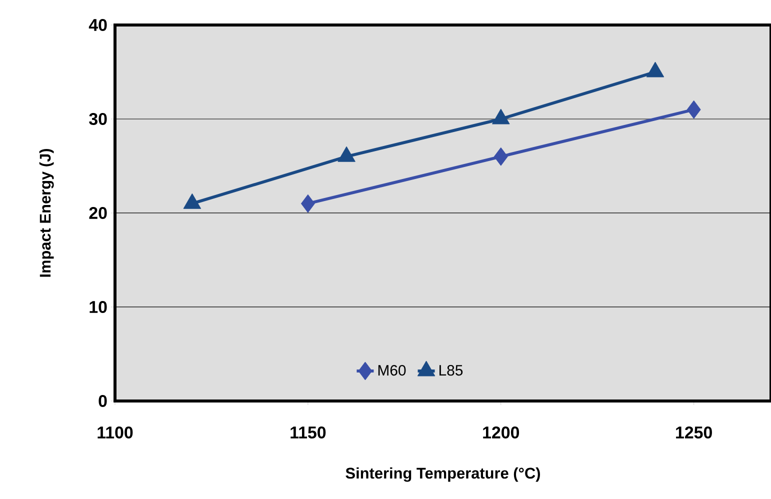  What do you see at coordinates (694, 432) in the screenshot?
I see `x-tick-label: 1250` at bounding box center [694, 432].